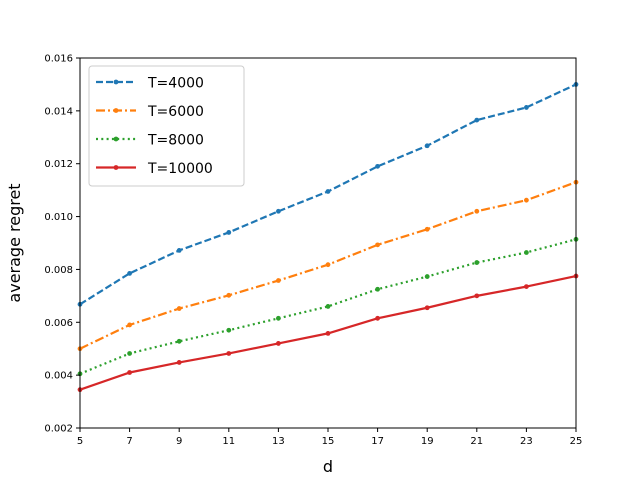 The height and width of the screenshot is (480, 640). What do you see at coordinates (58, 323) in the screenshot?
I see `y-tick-label: 0.006` at bounding box center [58, 323].